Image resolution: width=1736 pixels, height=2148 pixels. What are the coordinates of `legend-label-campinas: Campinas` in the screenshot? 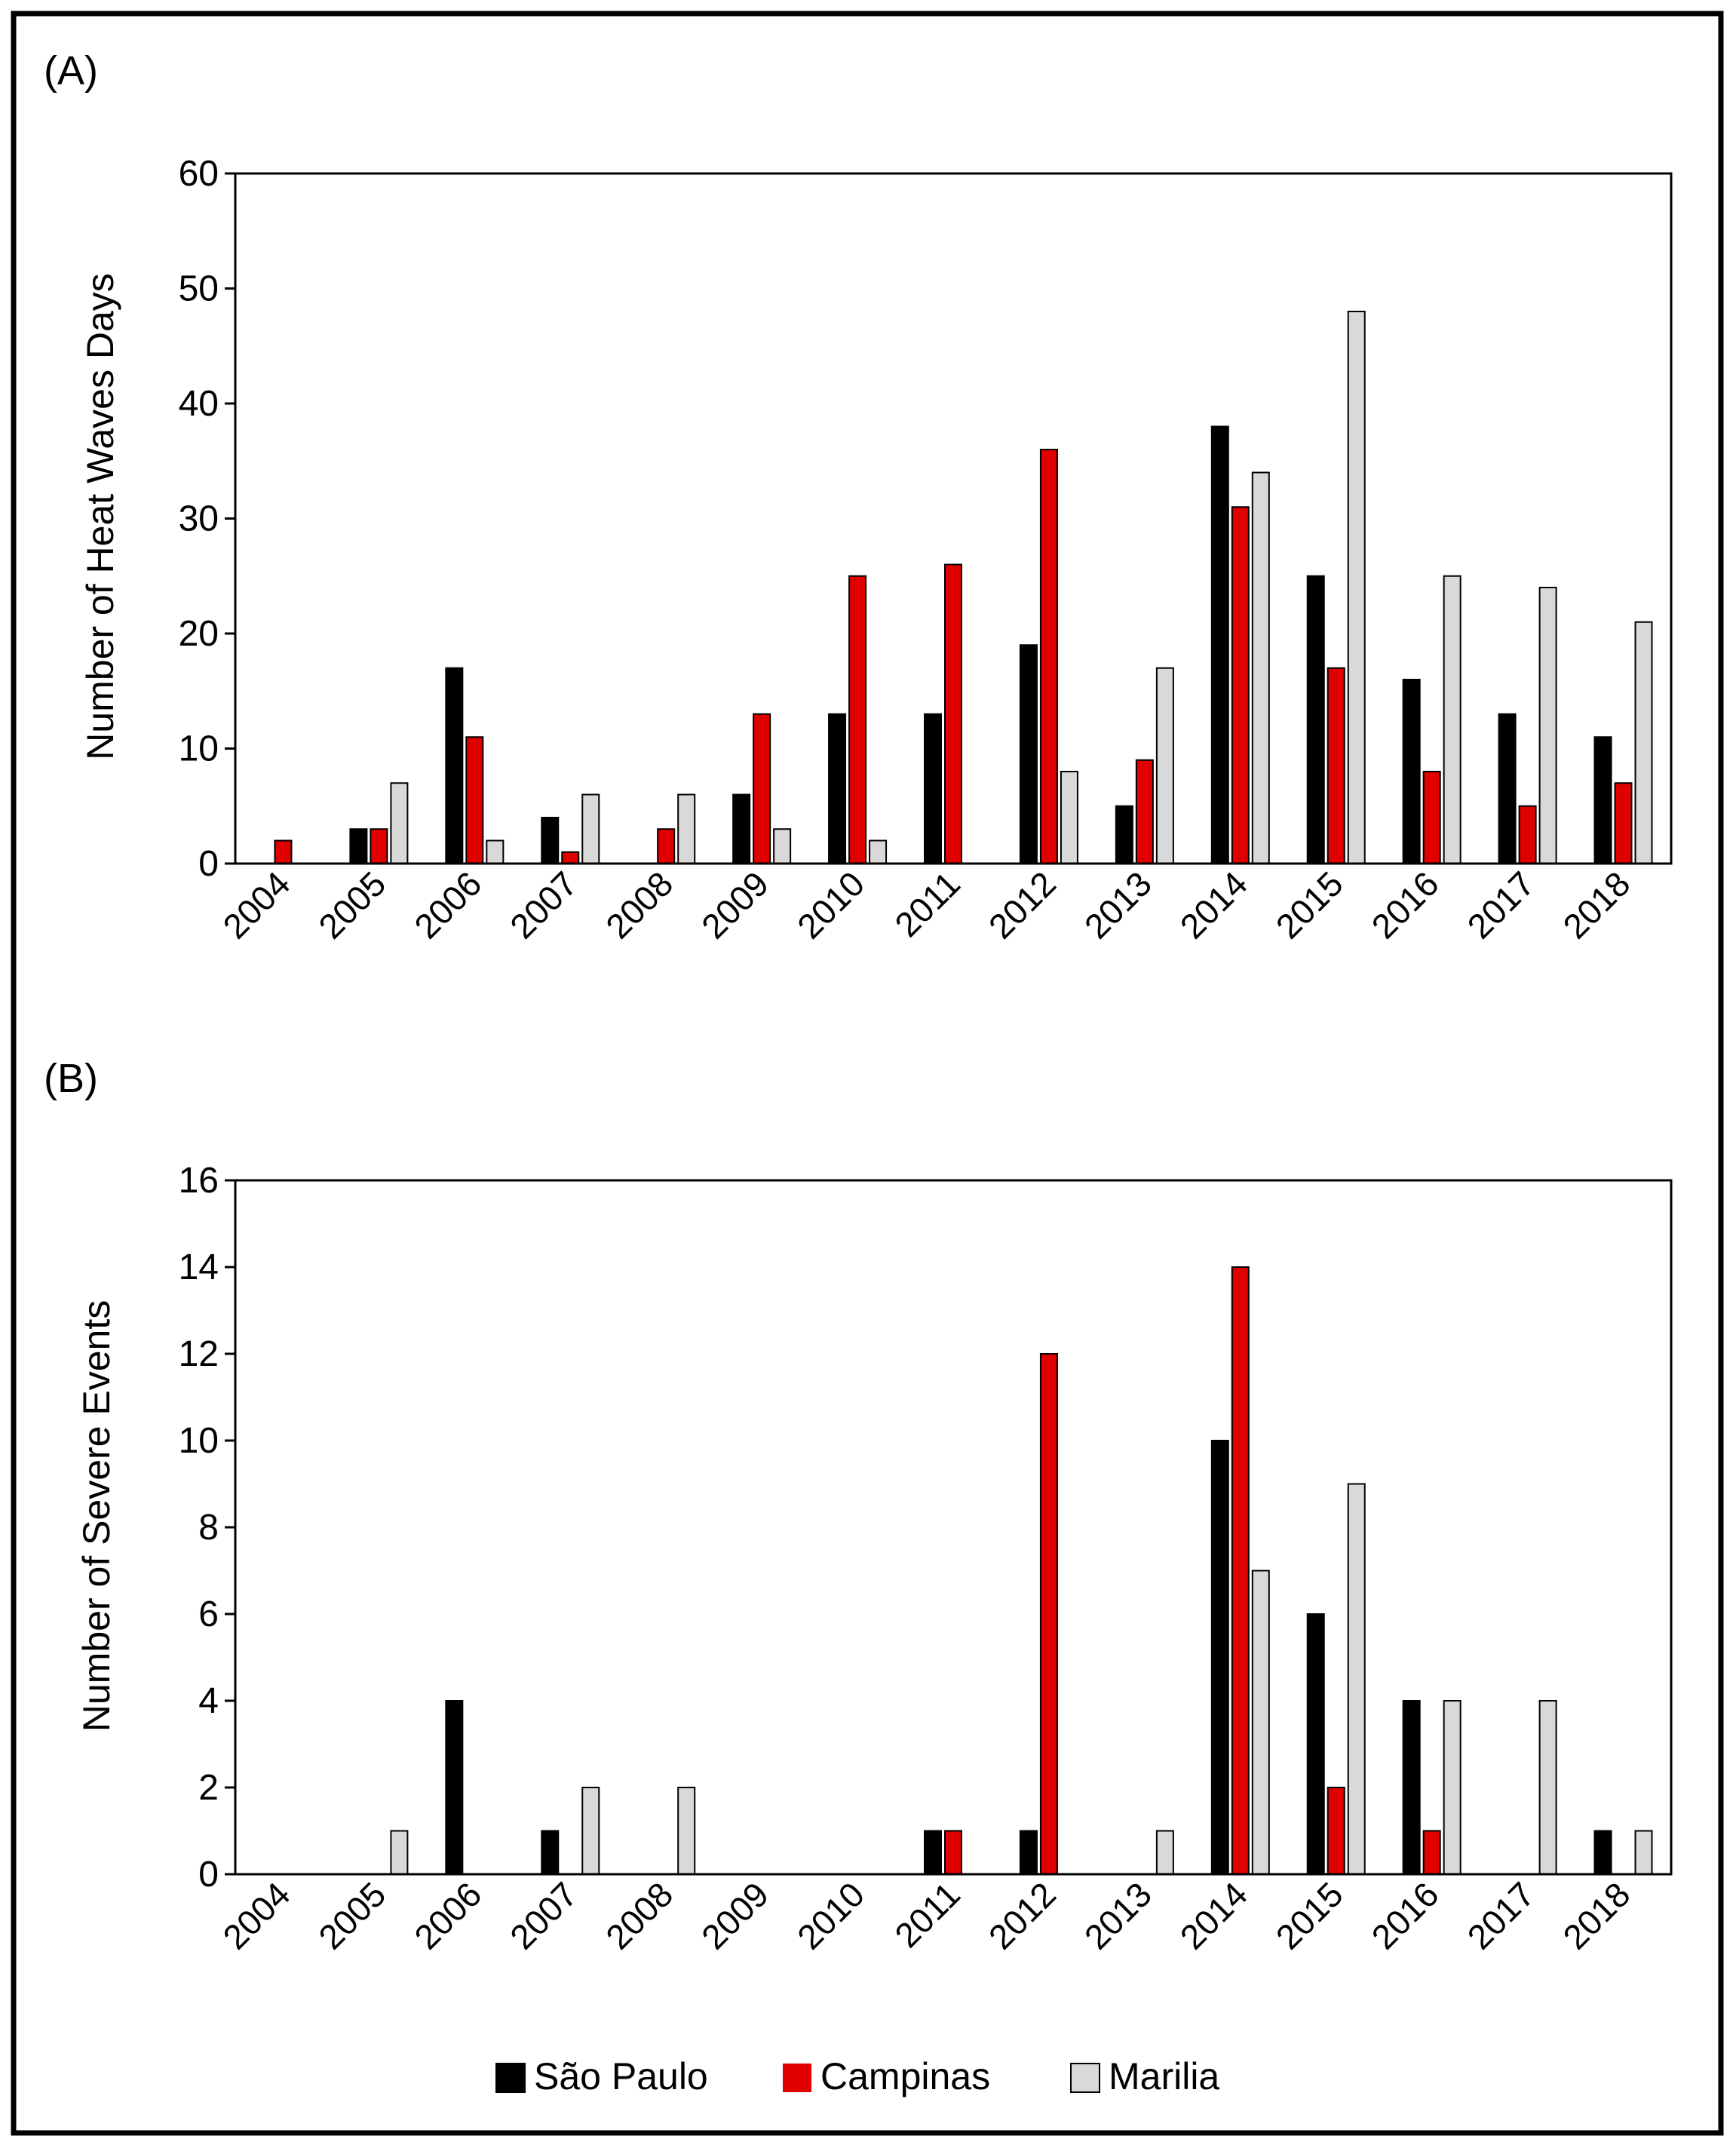 It's located at (905, 2076).